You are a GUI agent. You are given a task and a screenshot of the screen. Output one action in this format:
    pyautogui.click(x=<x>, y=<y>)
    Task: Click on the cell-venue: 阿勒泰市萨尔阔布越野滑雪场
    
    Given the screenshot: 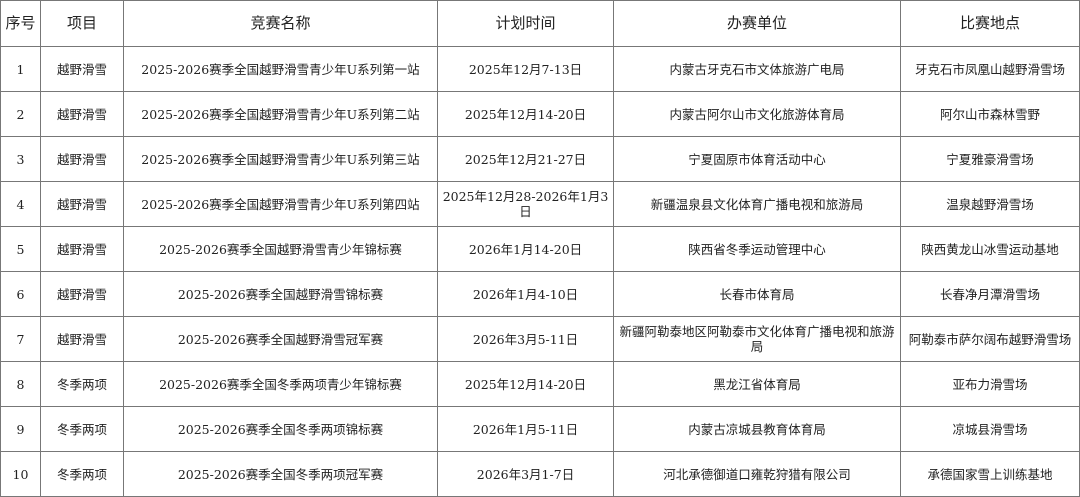 What is the action you would take?
    pyautogui.click(x=990, y=339)
    